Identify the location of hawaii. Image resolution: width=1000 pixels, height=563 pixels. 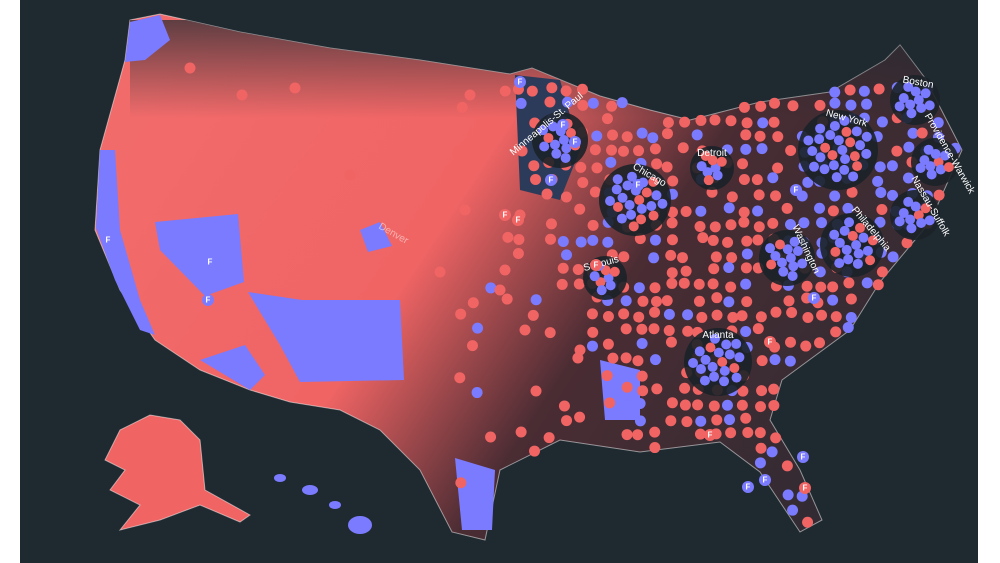
(323, 504).